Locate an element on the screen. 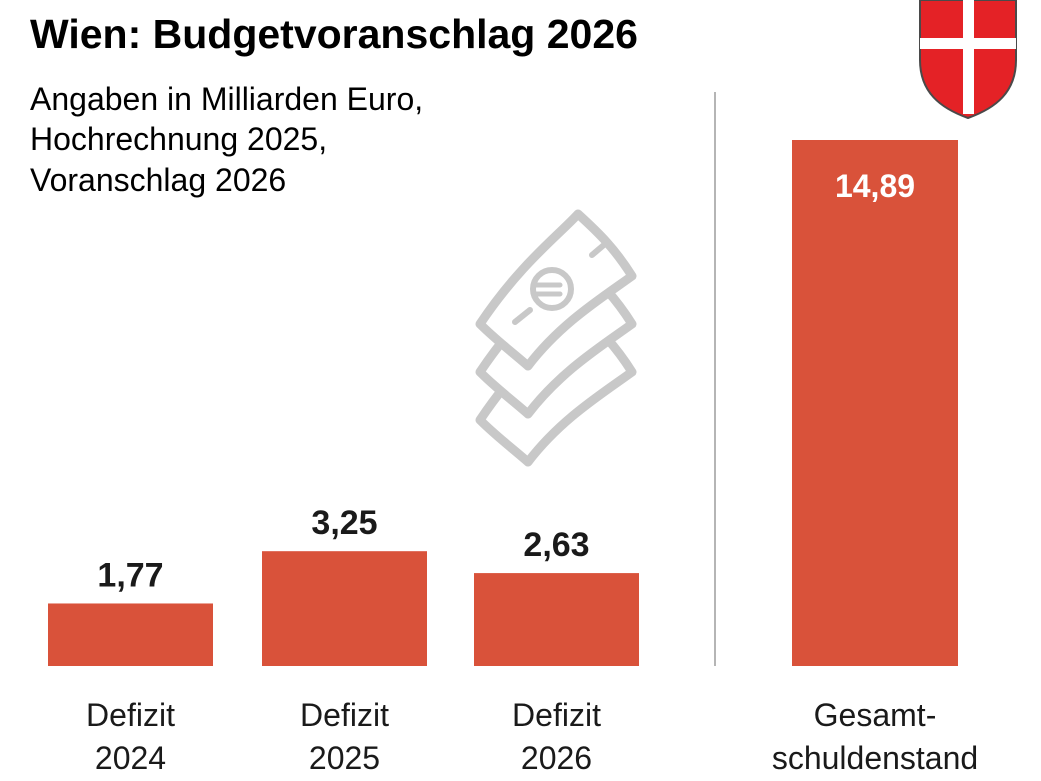 Image resolution: width=1041 pixels, height=781 pixels. vienna-coat-of-arms-icon is located at coordinates (968, 60).